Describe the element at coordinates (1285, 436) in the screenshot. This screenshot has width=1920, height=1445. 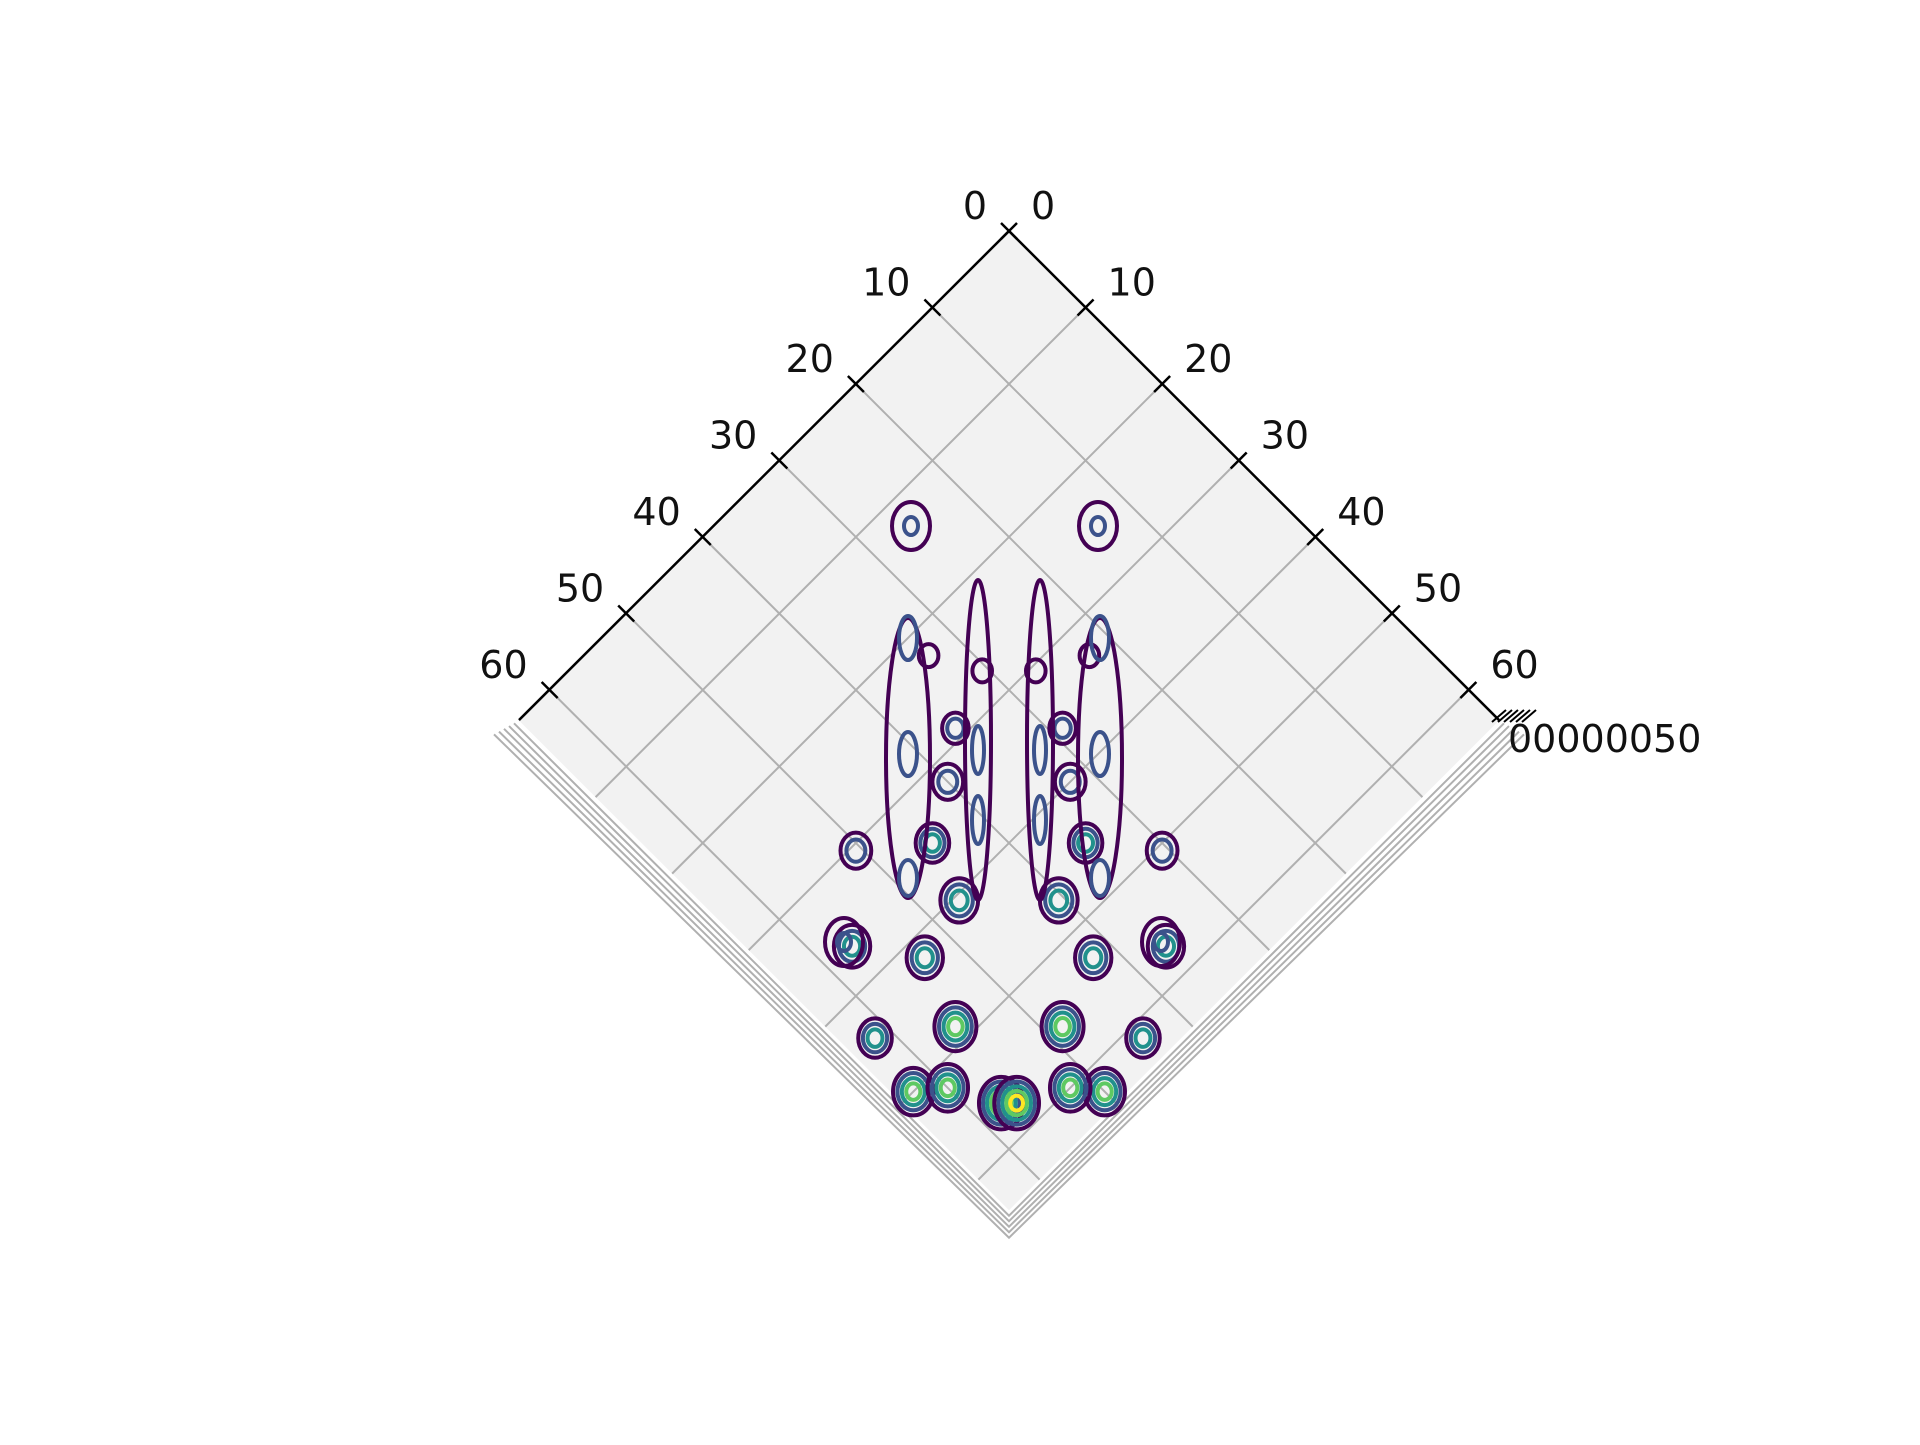
I see `y-tick-label: 30` at that location.